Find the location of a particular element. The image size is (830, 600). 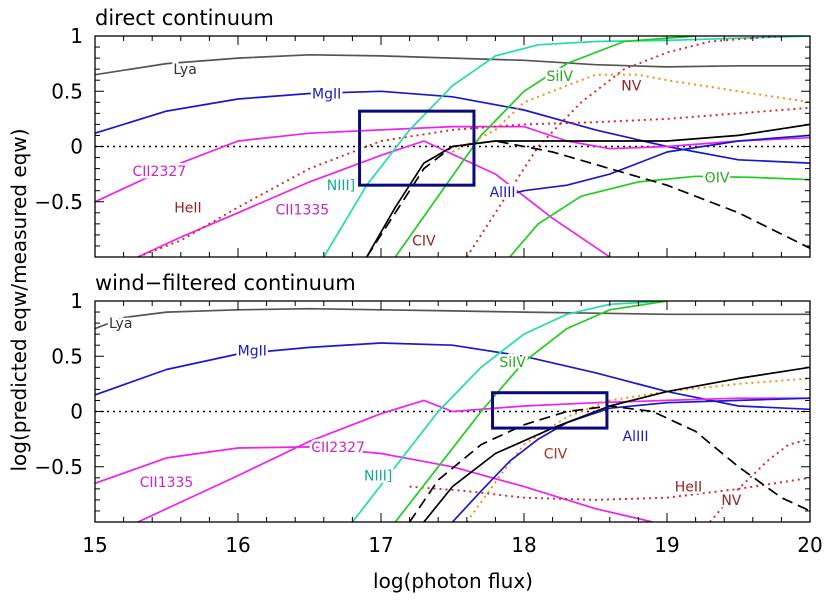

series-line-cii2327 is located at coordinates (374, 484).